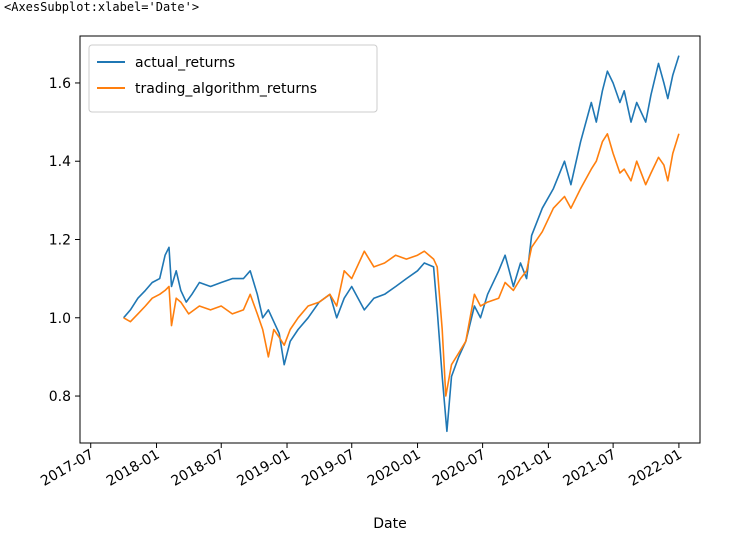  What do you see at coordinates (389, 524) in the screenshot?
I see `x-axis-label: Date` at bounding box center [389, 524].